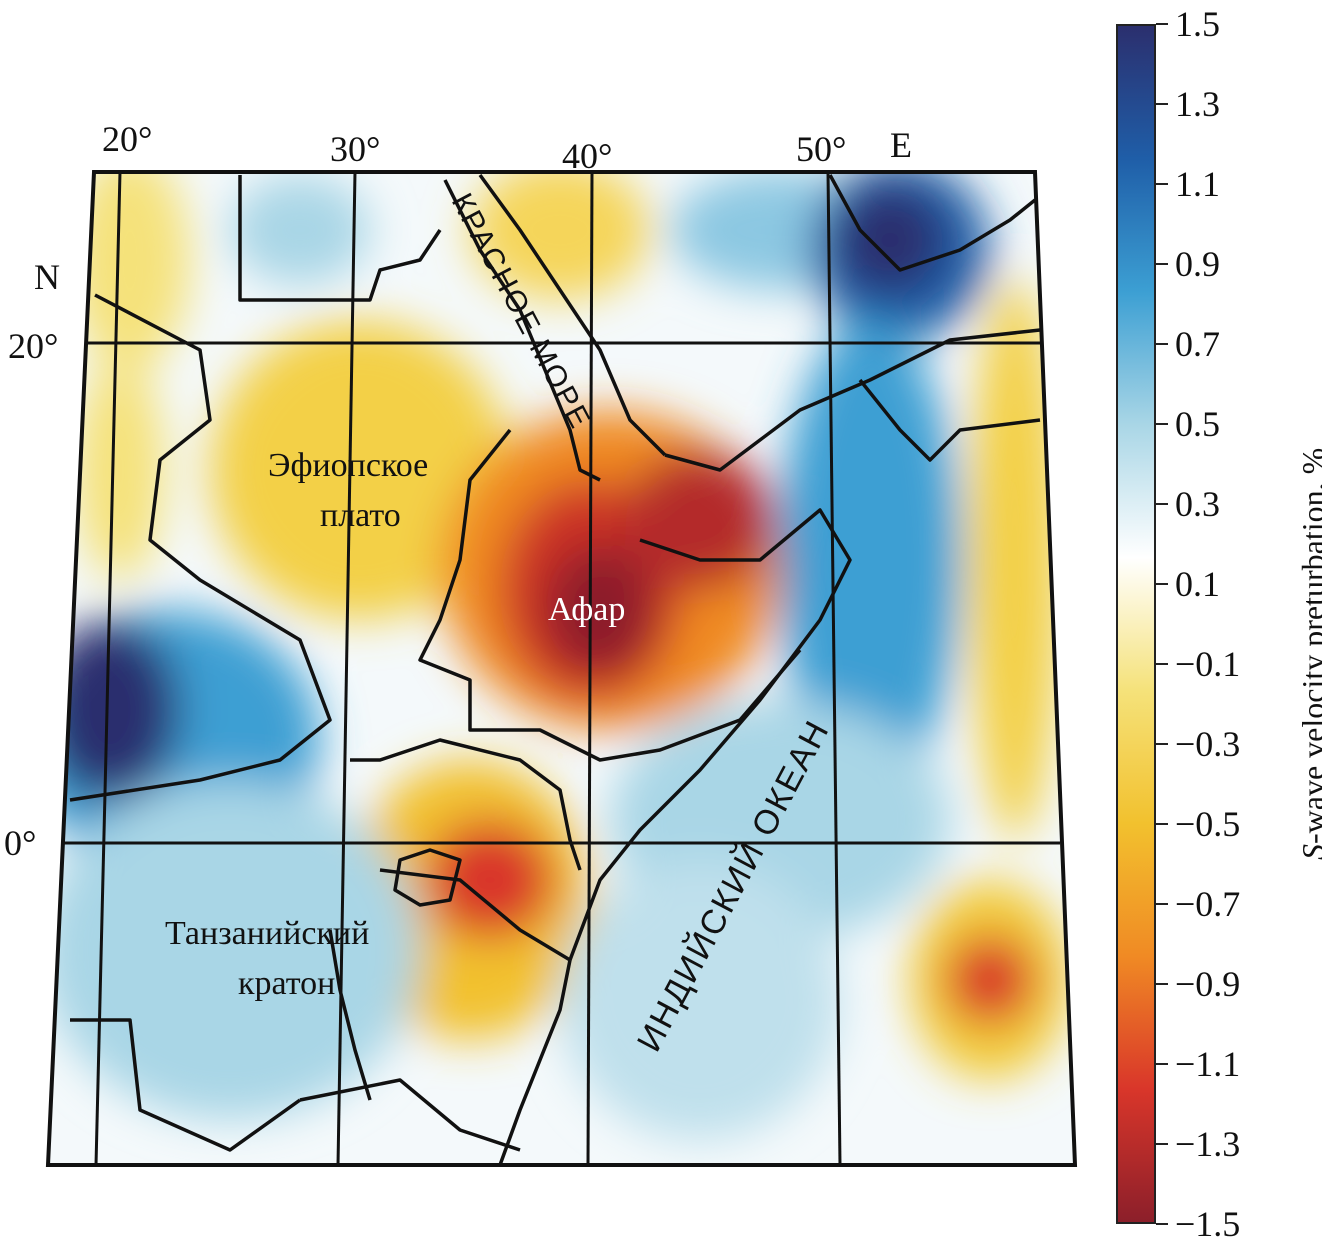  Describe the element at coordinates (1197, 584) in the screenshot. I see `colorbar-tick-label: 0.1` at that location.